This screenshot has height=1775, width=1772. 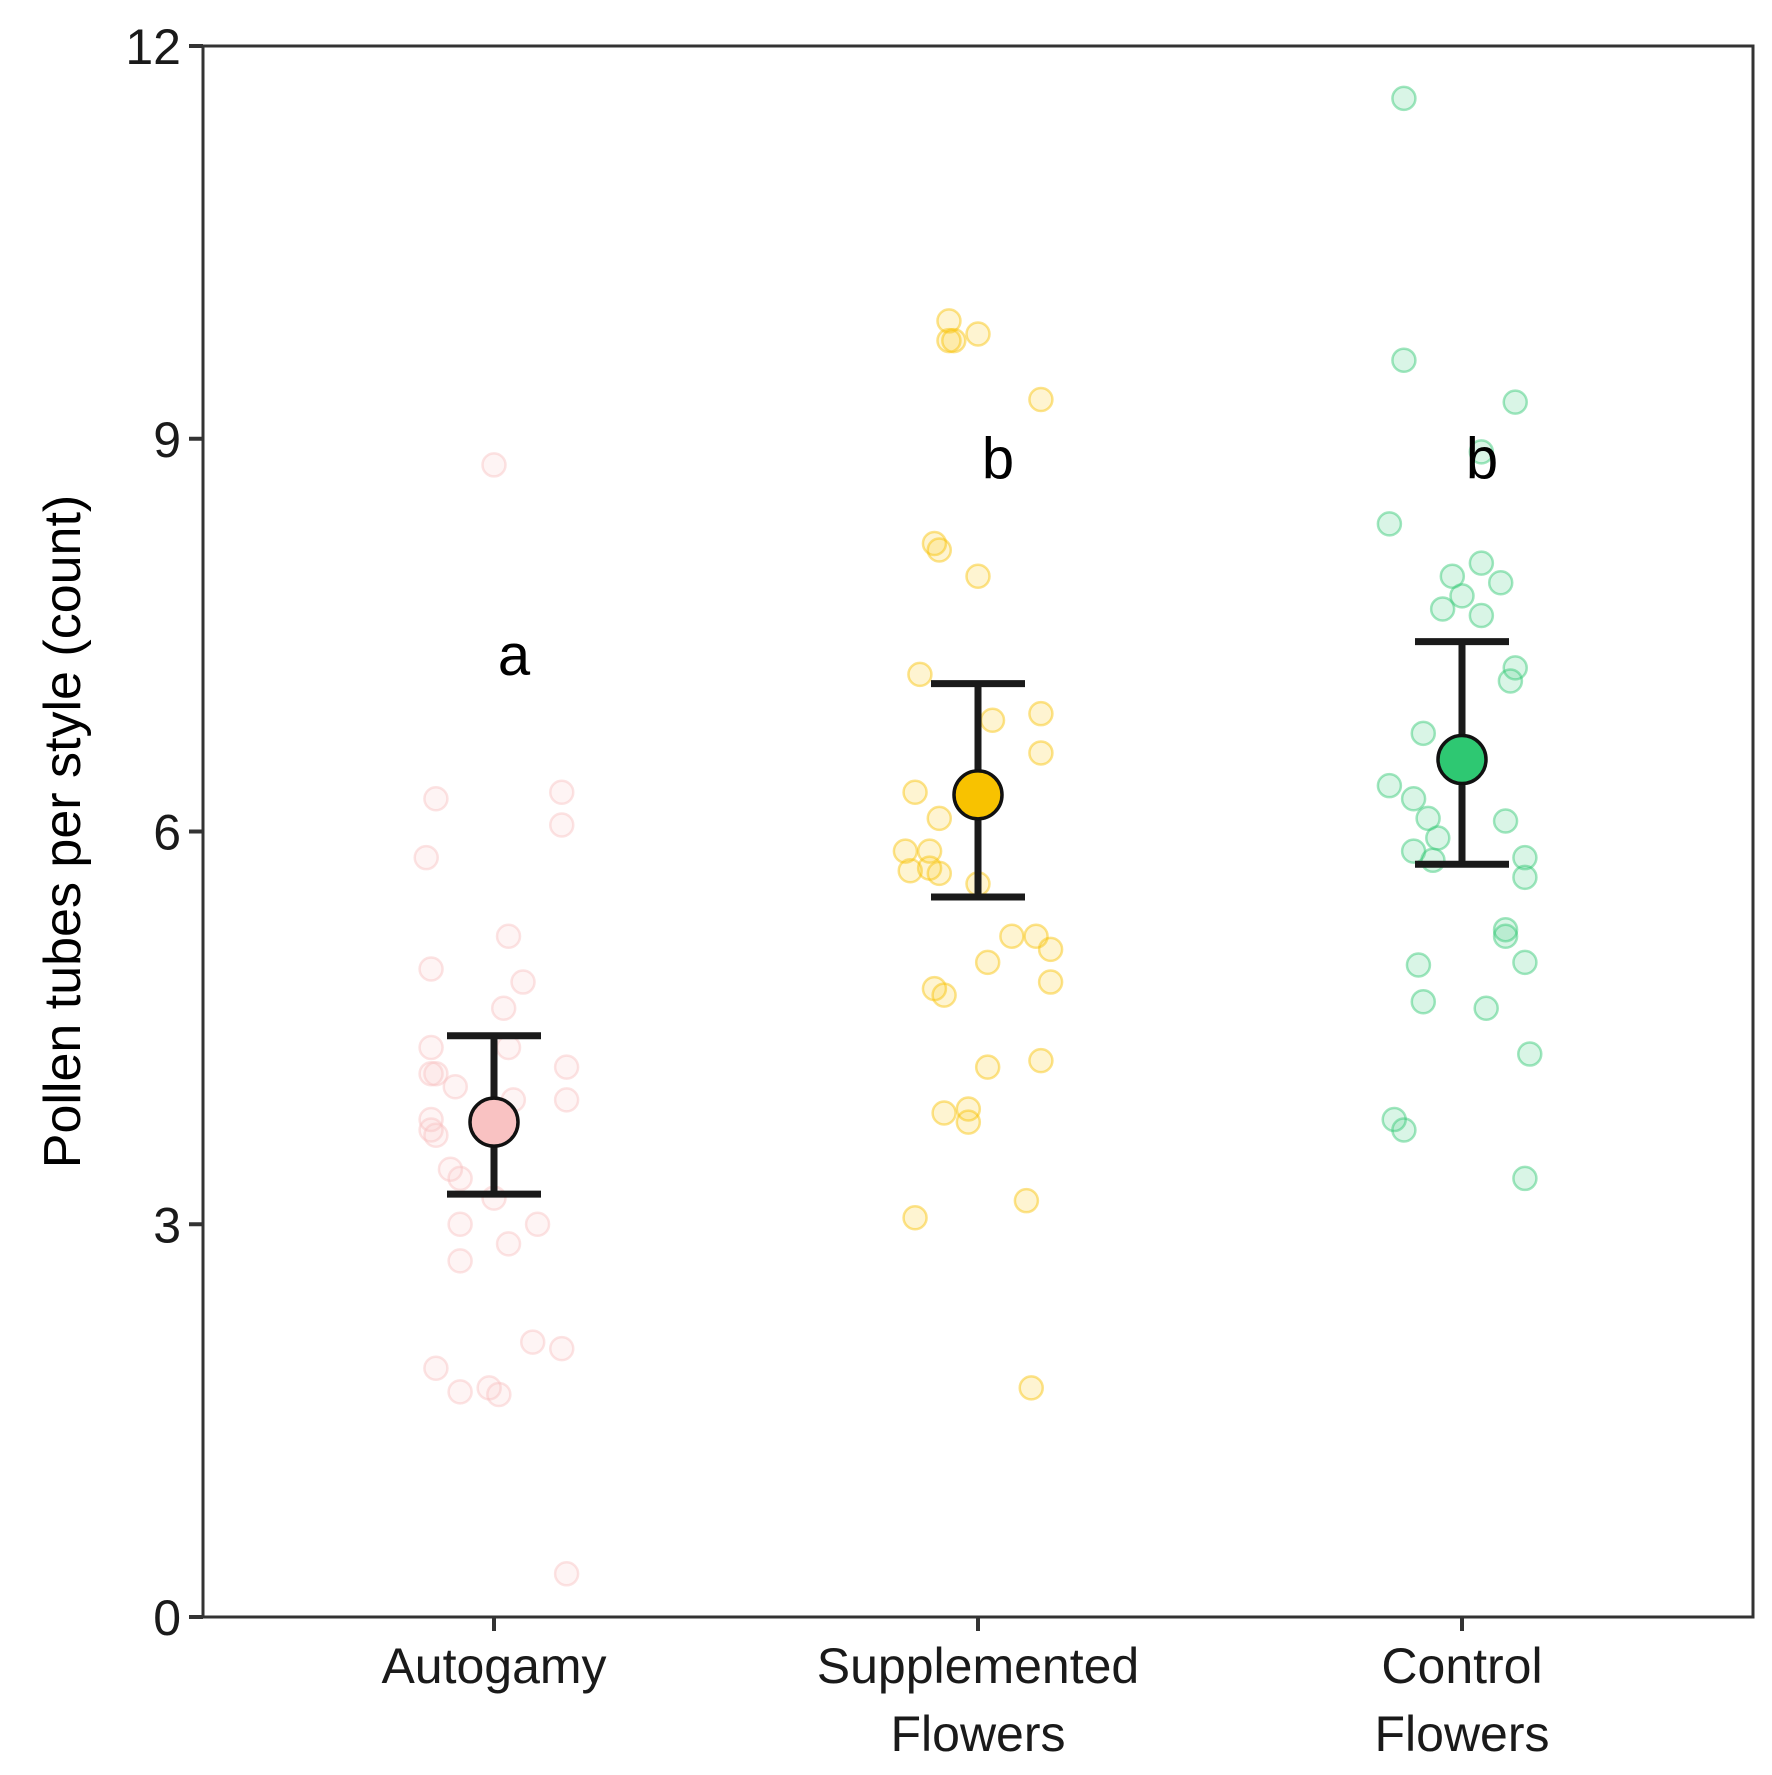 What do you see at coordinates (978, 1666) in the screenshot?
I see `x-tick-label: Supplemented` at bounding box center [978, 1666].